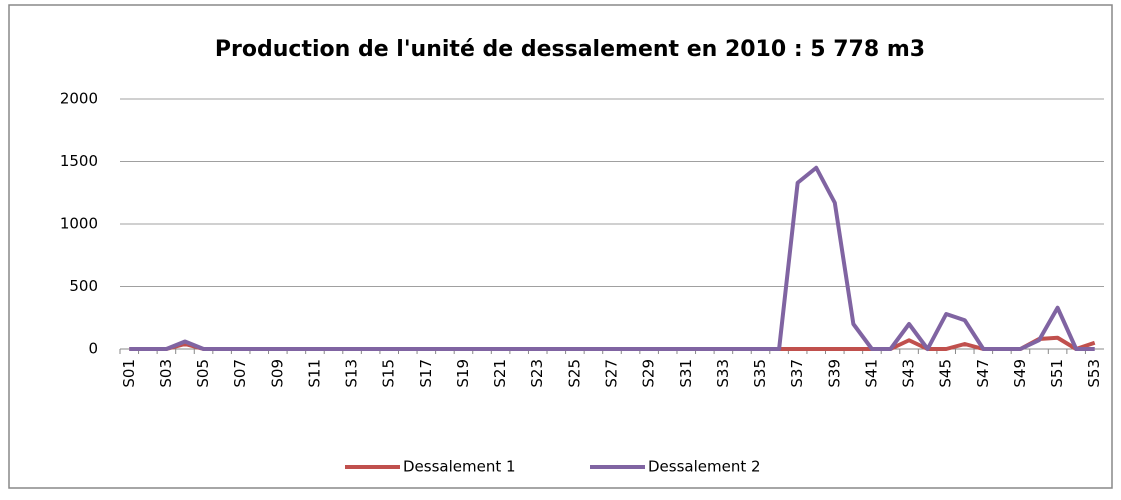  I want to click on y-tick-label: 1500, so click(79, 161).